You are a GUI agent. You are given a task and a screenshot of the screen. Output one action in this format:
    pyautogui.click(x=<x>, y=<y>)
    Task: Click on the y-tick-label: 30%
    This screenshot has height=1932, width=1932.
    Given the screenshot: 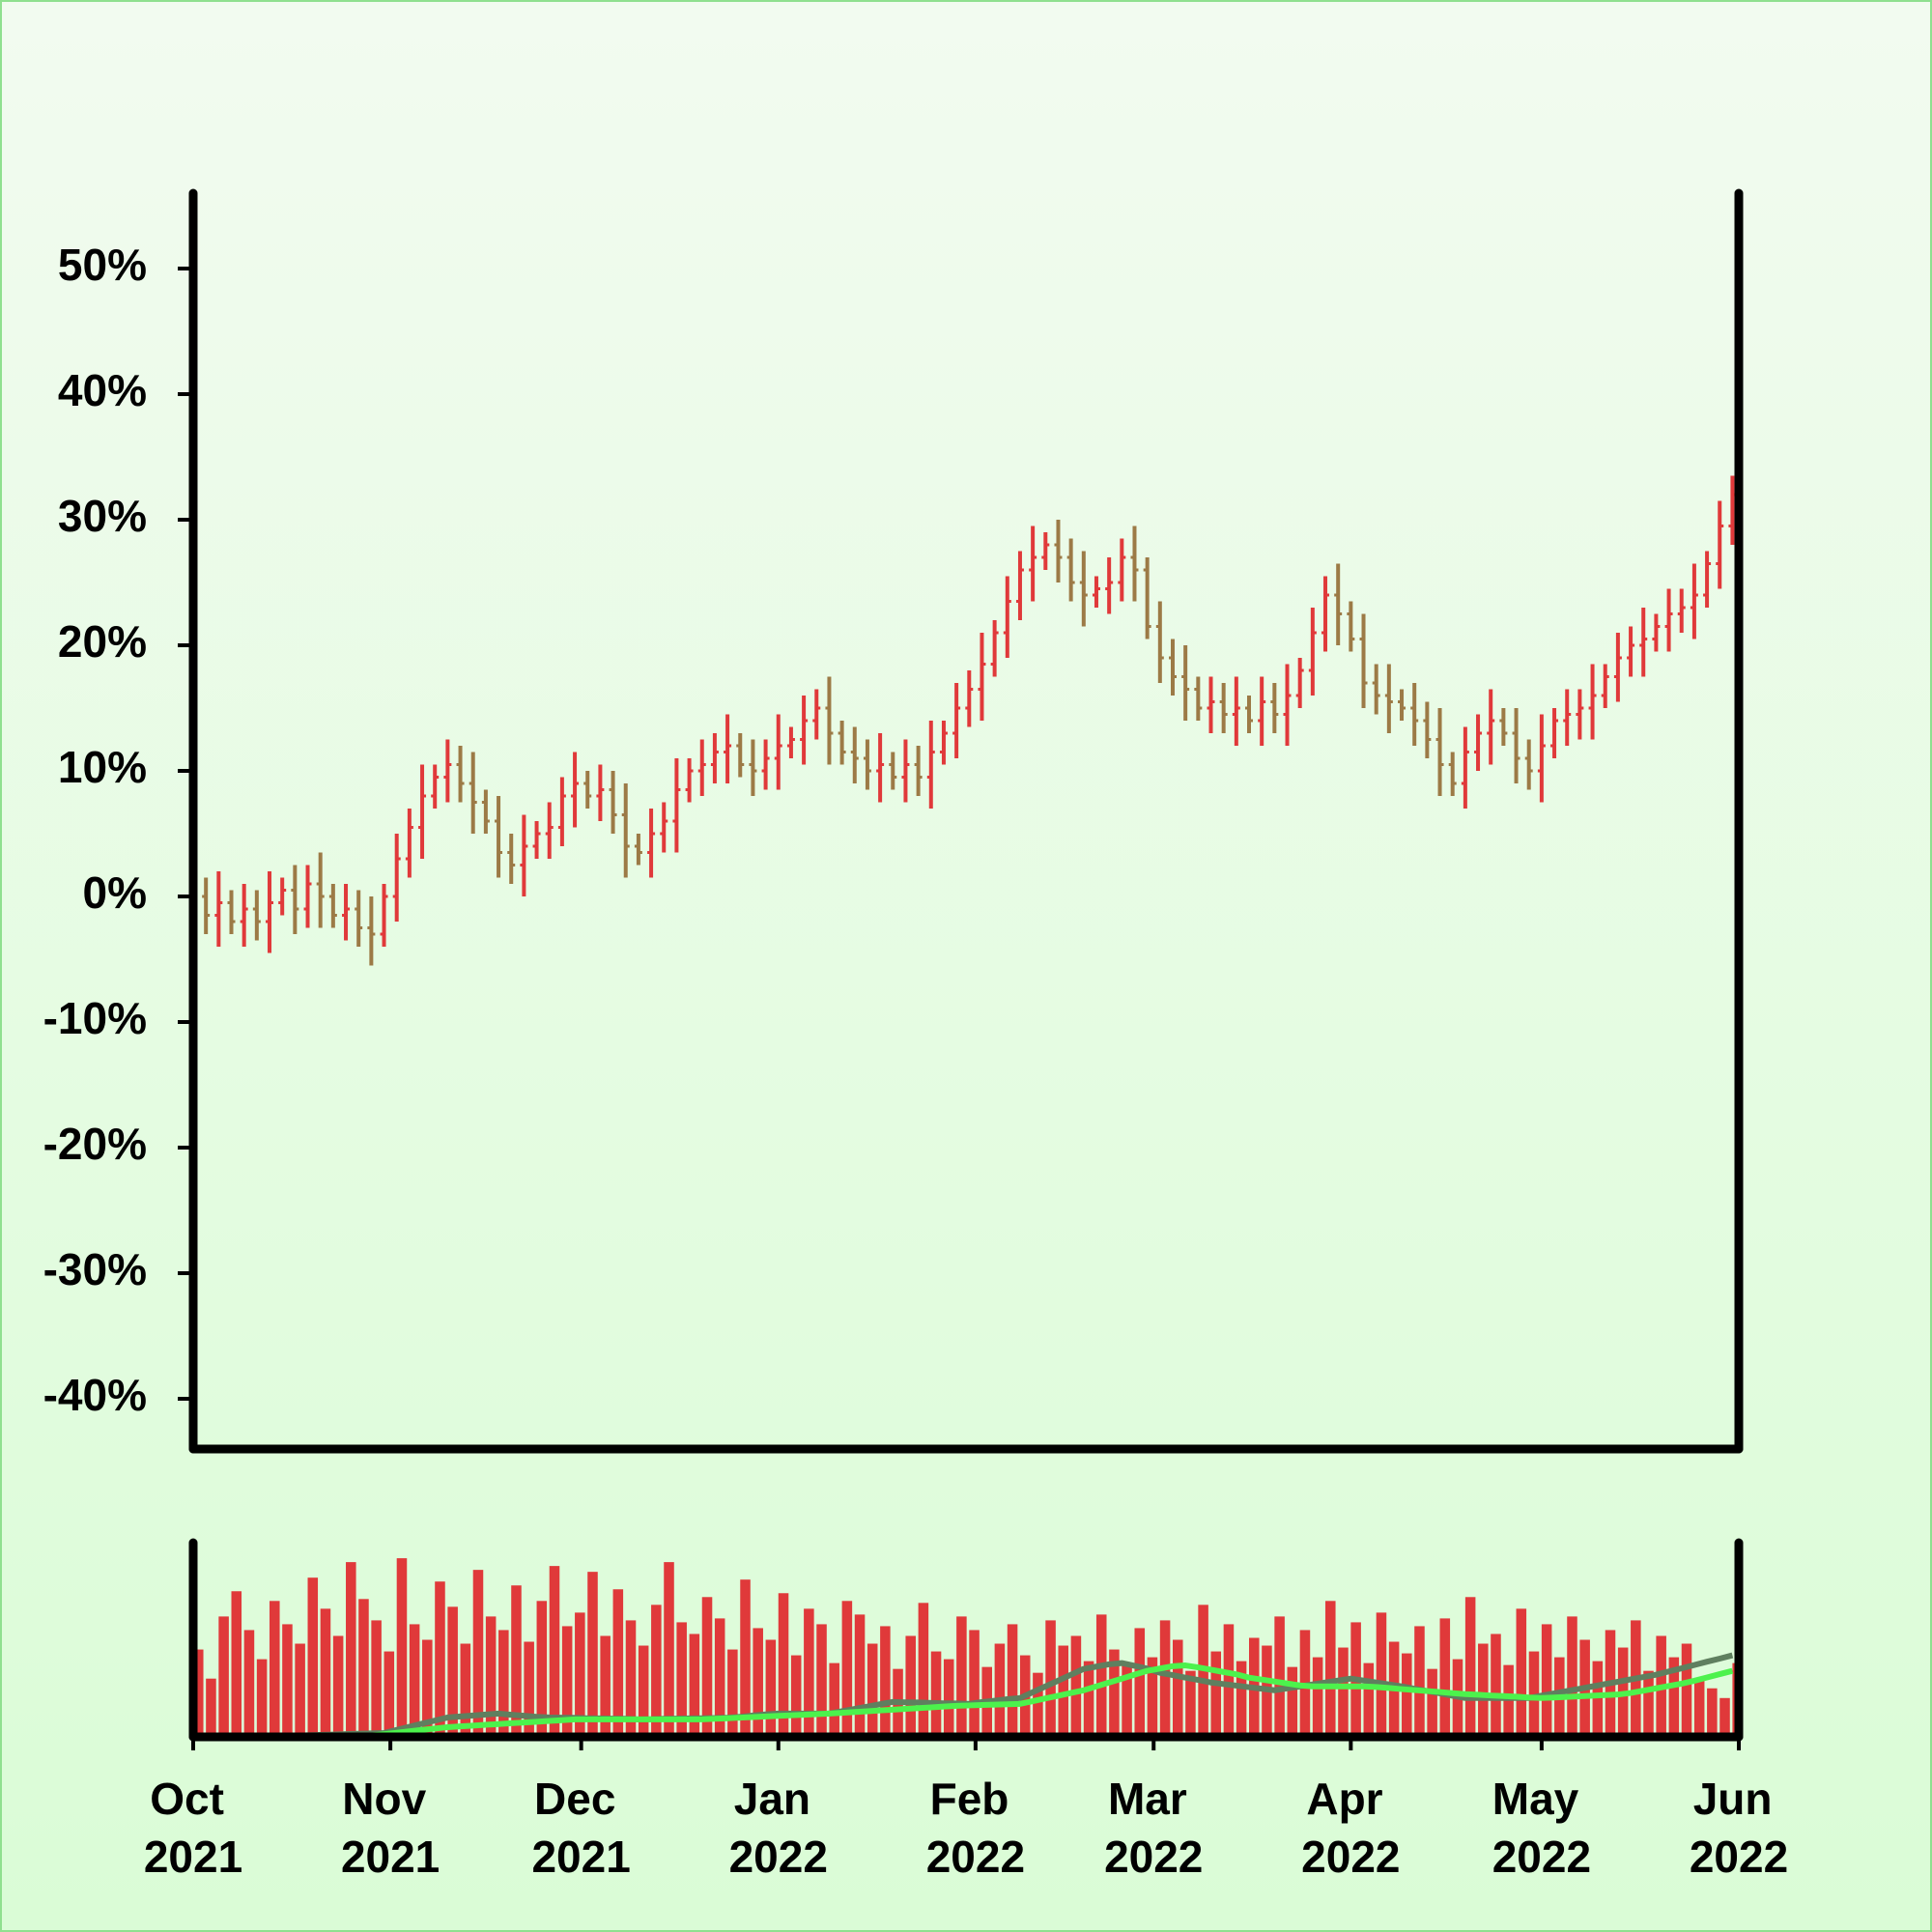 What is the action you would take?
    pyautogui.click(x=102, y=516)
    